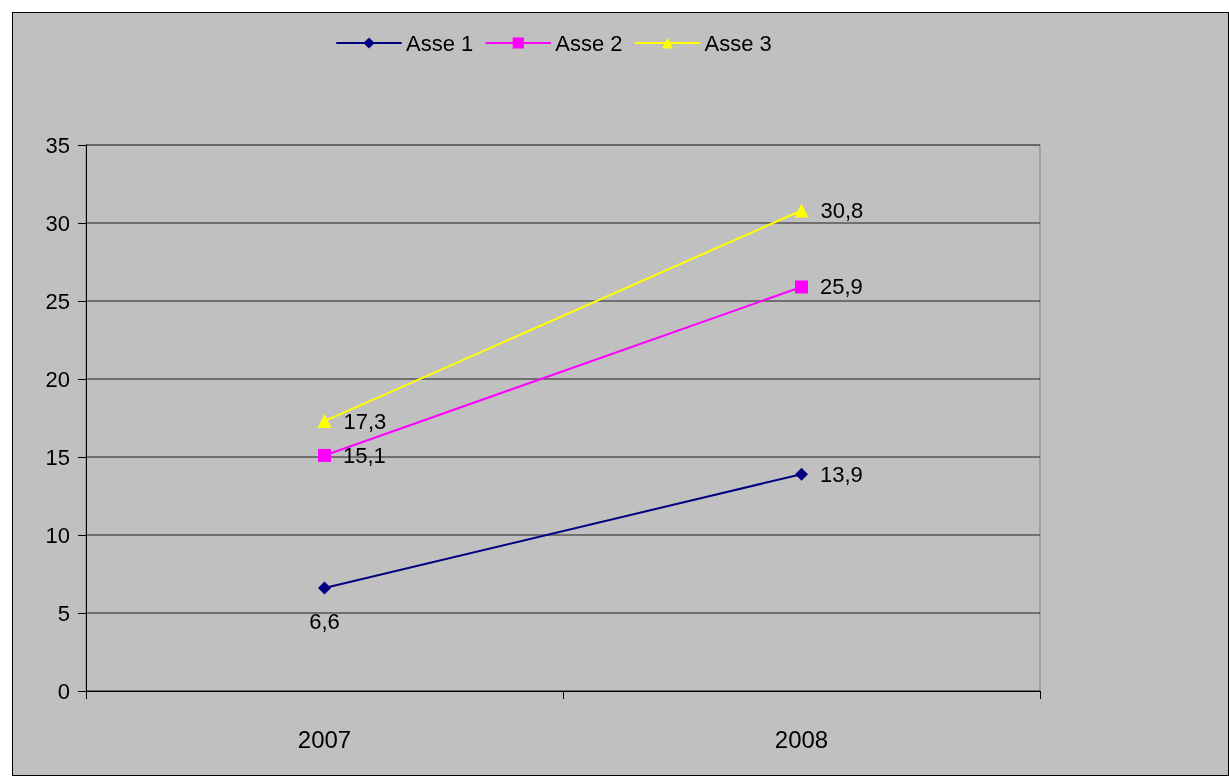  I want to click on y-tick-label: 20, so click(57, 379).